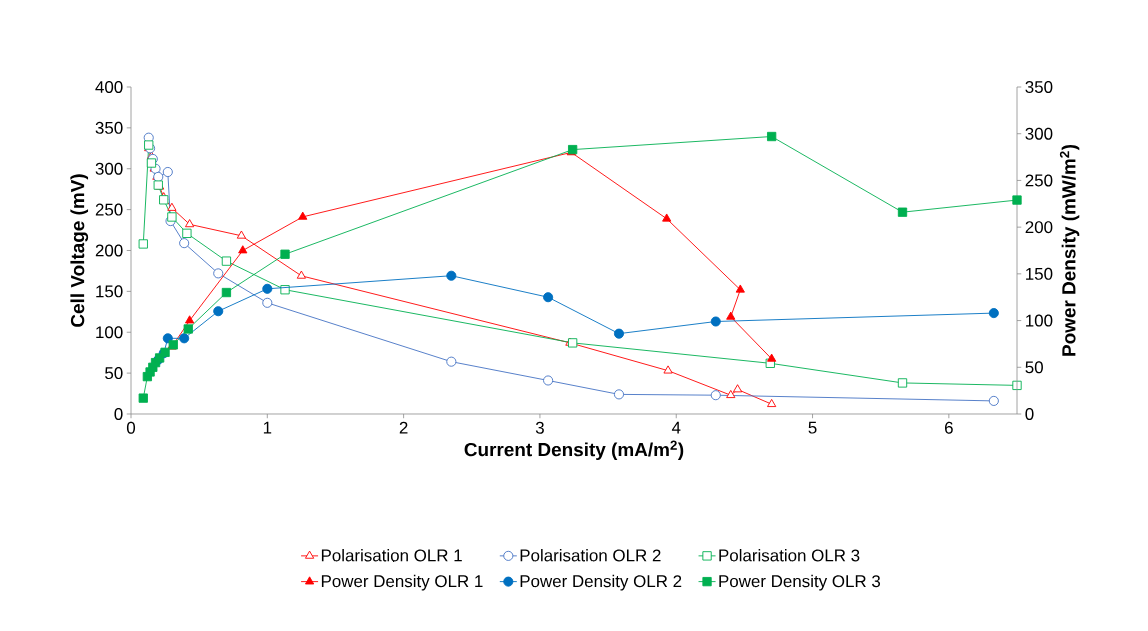  Describe the element at coordinates (812, 427) in the screenshot. I see `x-tick-label: 5` at that location.